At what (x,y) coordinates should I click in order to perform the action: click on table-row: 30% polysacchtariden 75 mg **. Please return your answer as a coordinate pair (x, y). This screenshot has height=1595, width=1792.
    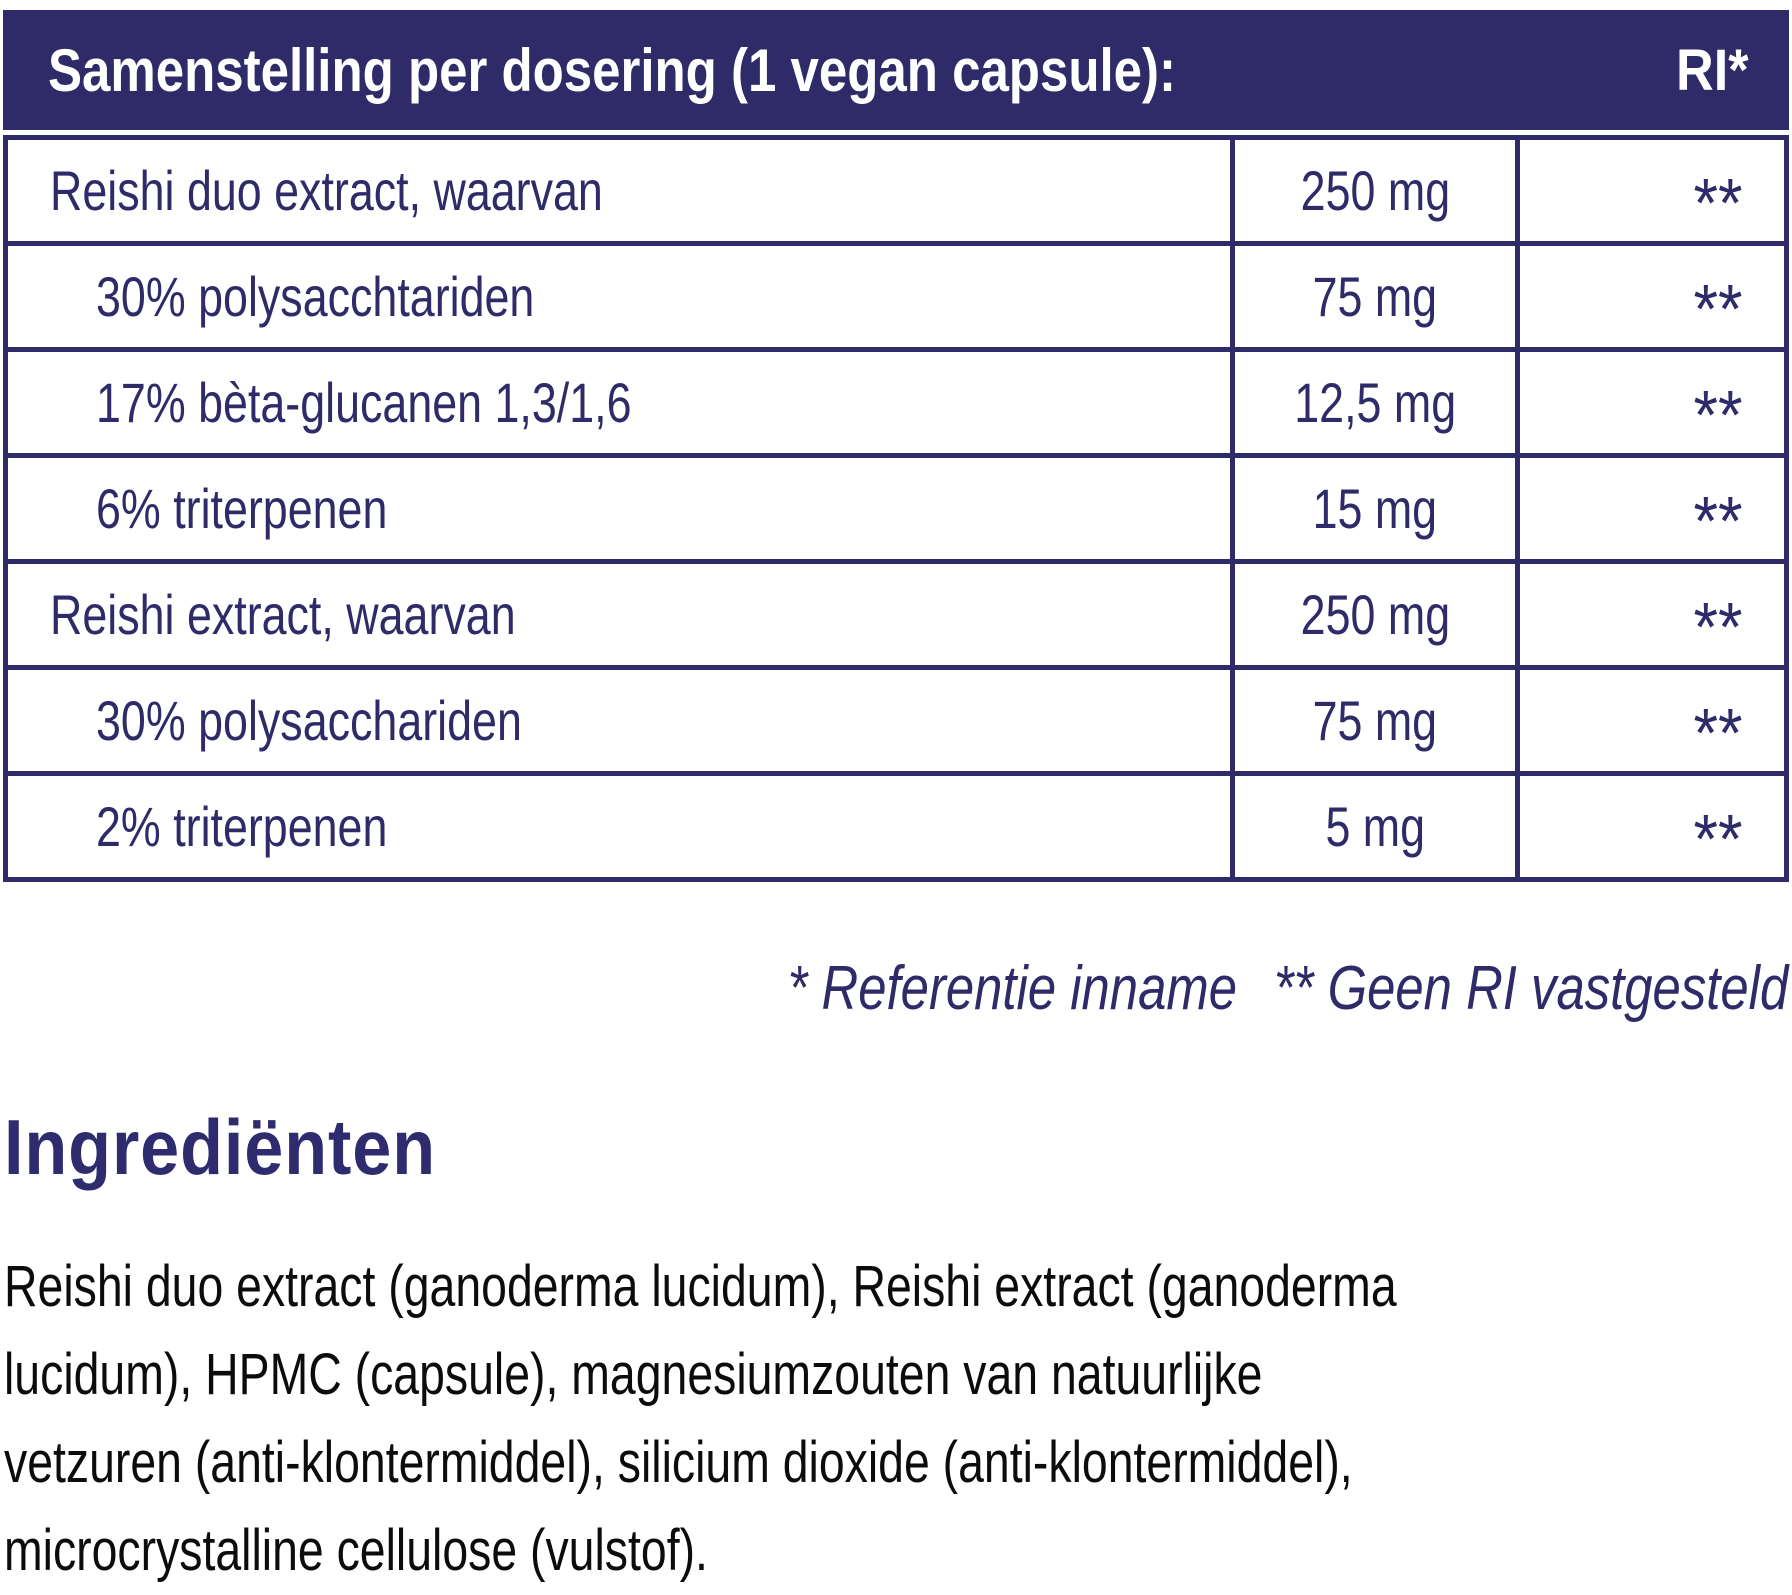
    Looking at the image, I should click on (896, 299).